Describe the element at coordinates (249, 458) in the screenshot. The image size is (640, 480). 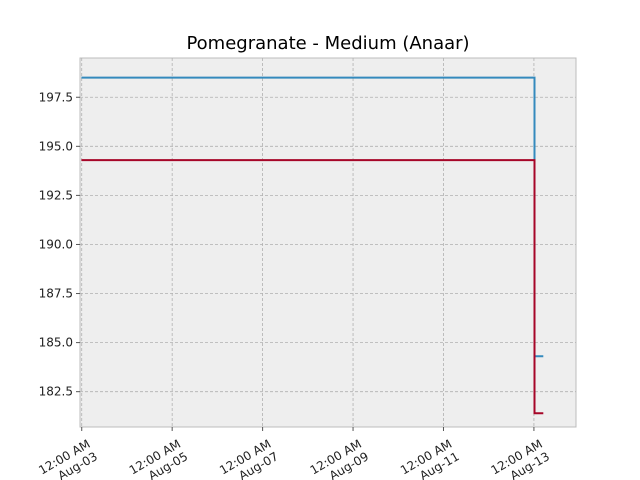
I see `x-tick-label: 12:00 AMAug-07` at that location.